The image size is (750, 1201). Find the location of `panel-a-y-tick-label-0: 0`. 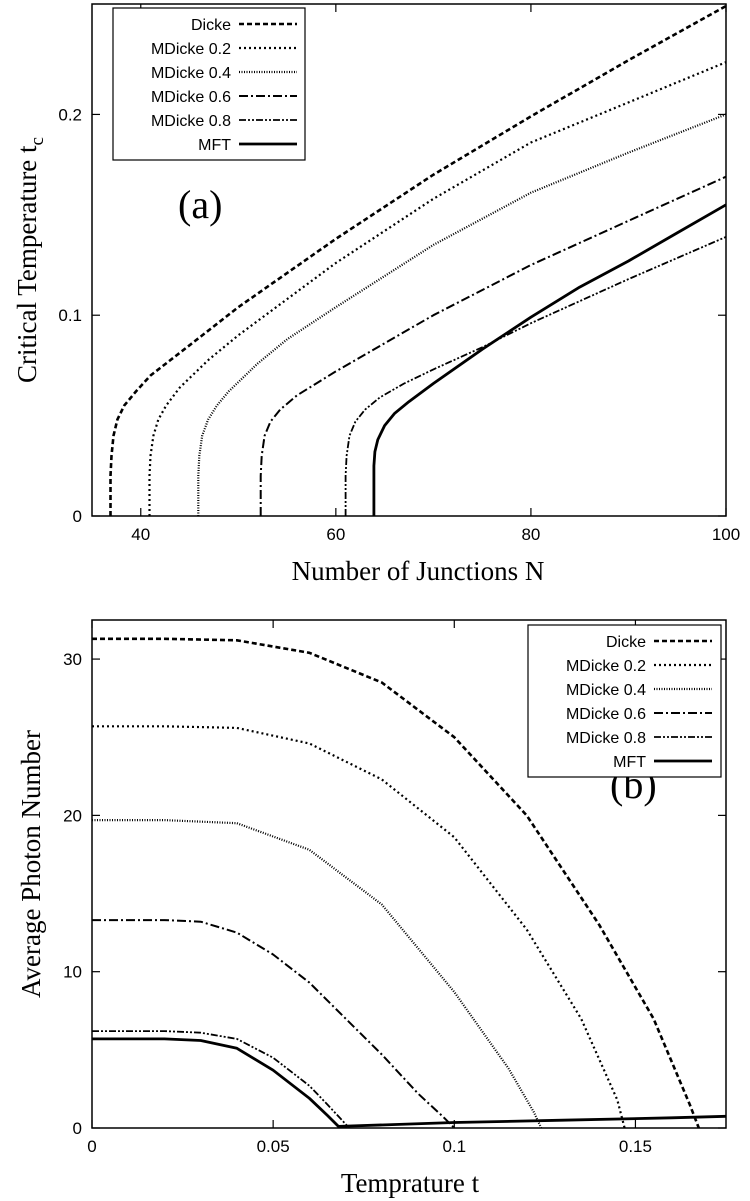

panel-a-y-tick-label-0: 0 is located at coordinates (77, 516).